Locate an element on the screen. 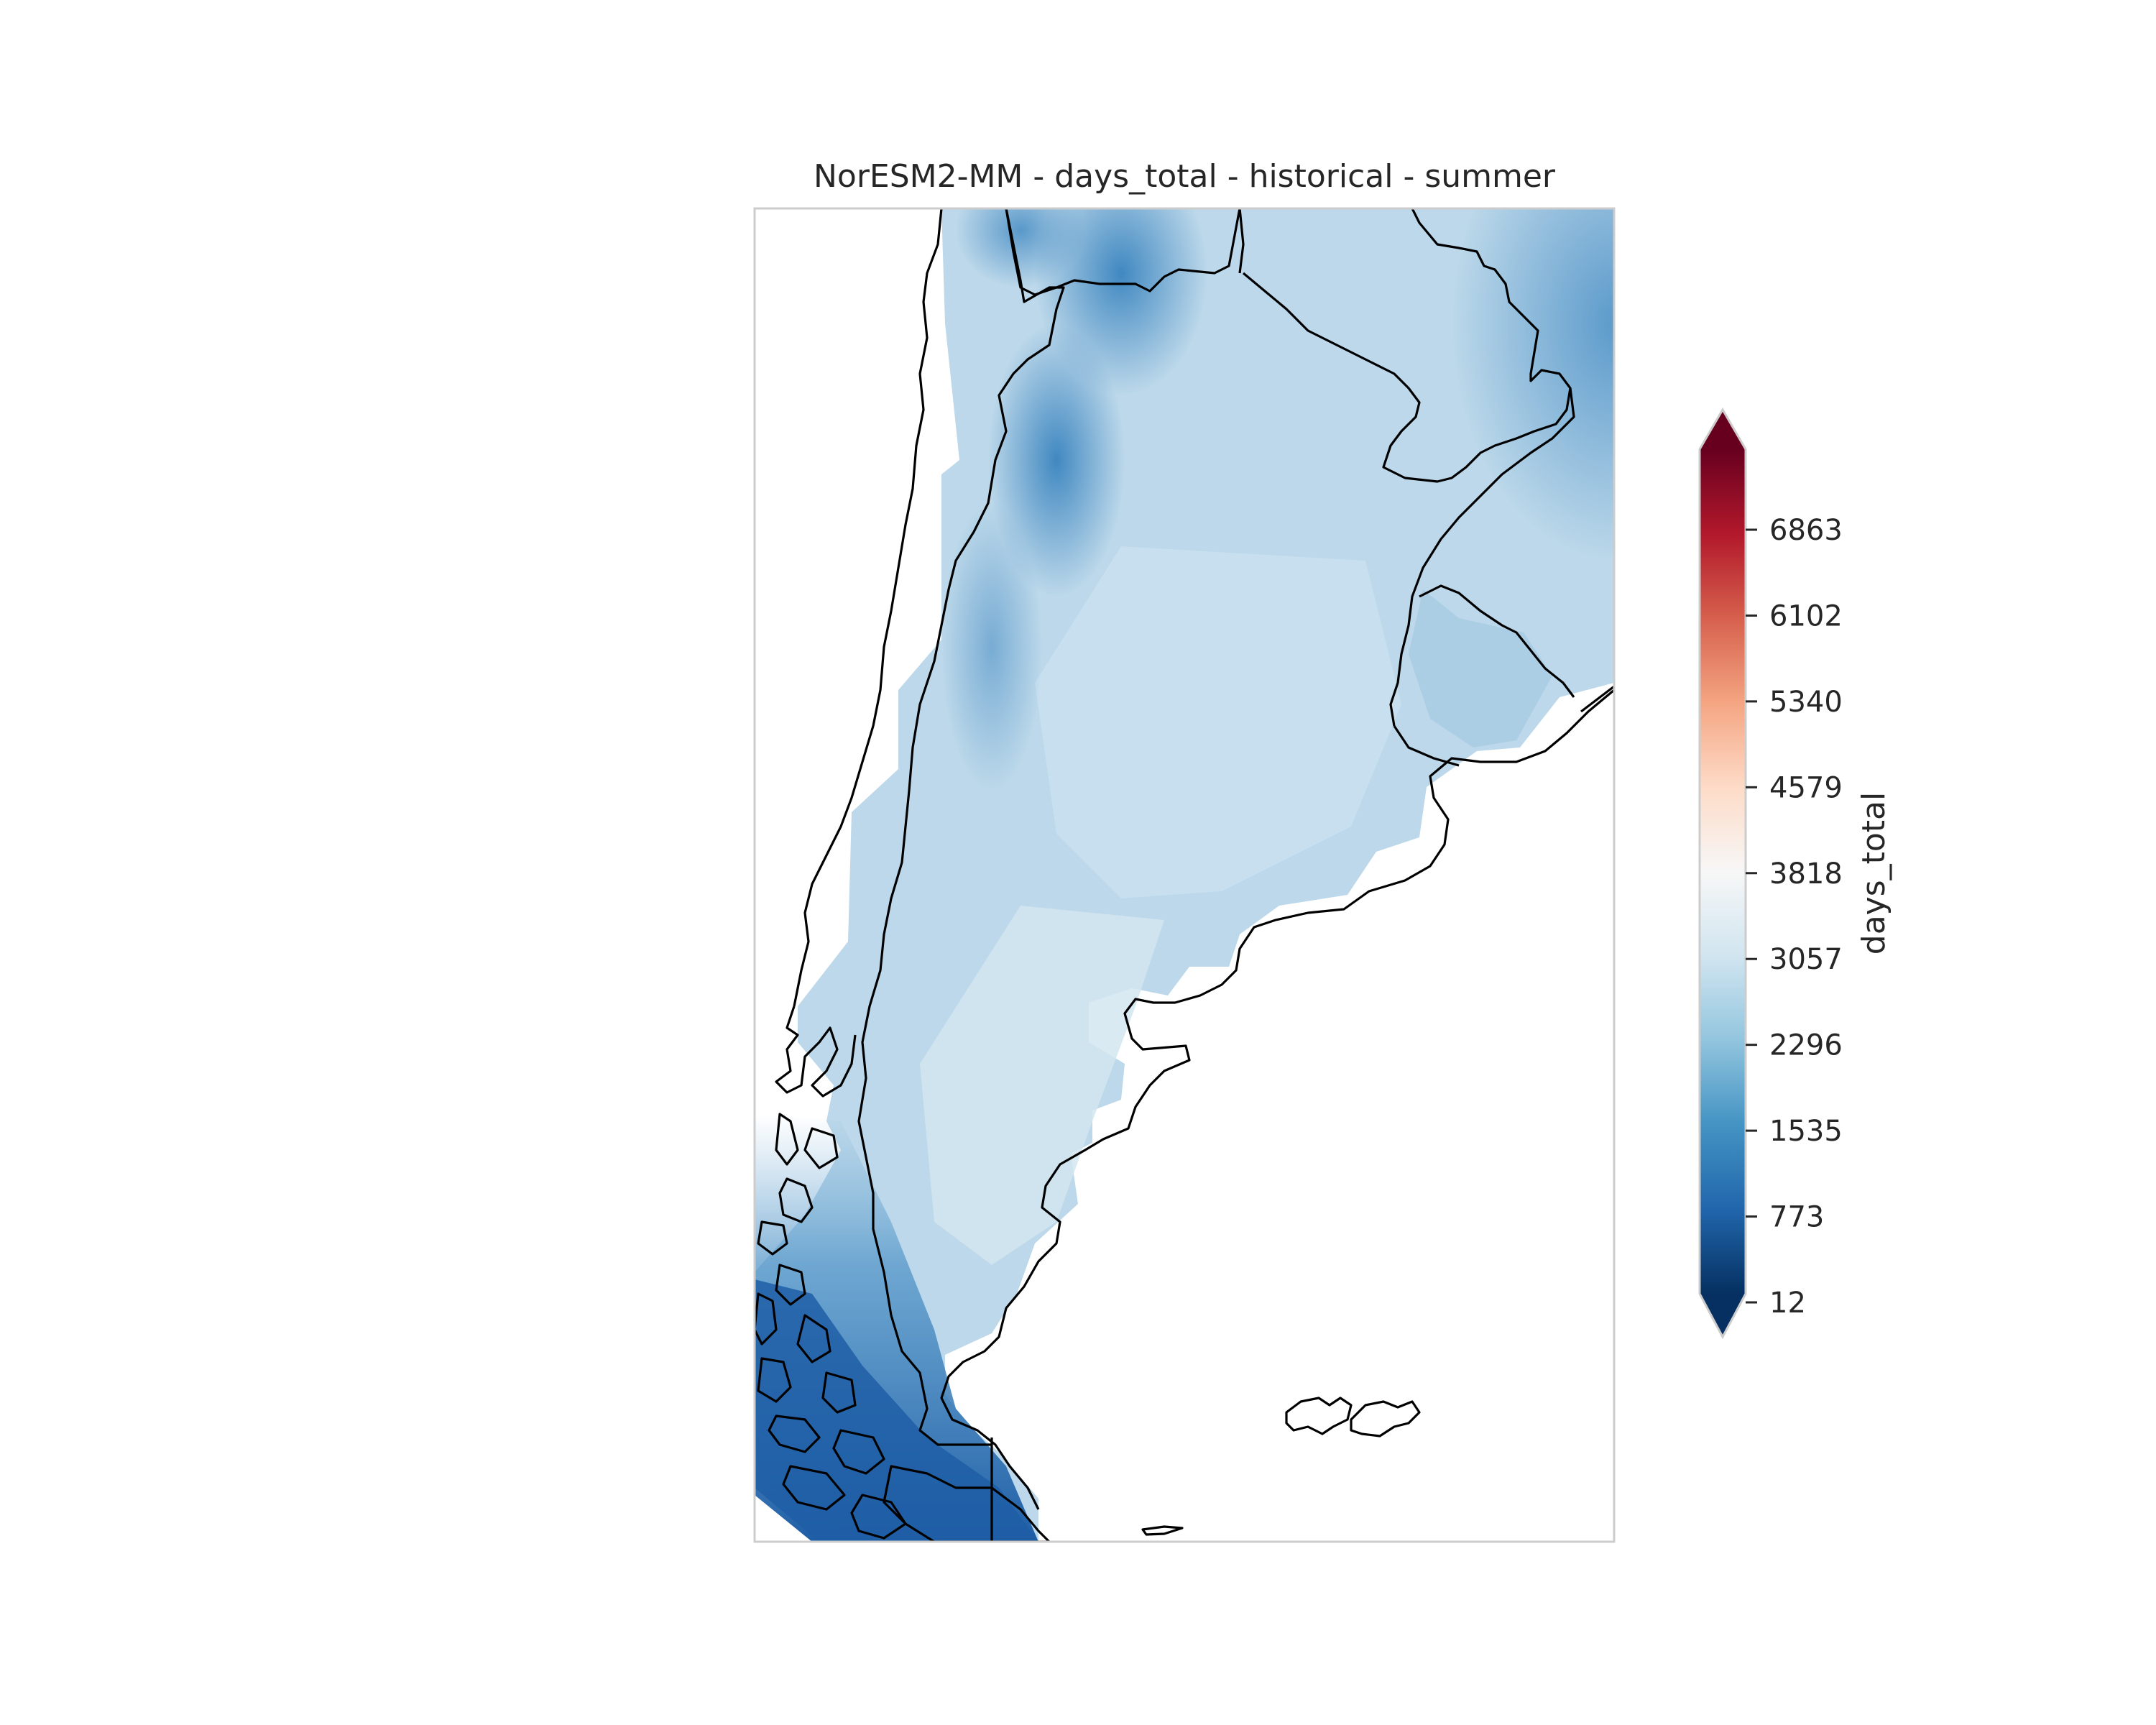  island-tierra-del-fuego is located at coordinates (967, 1503).